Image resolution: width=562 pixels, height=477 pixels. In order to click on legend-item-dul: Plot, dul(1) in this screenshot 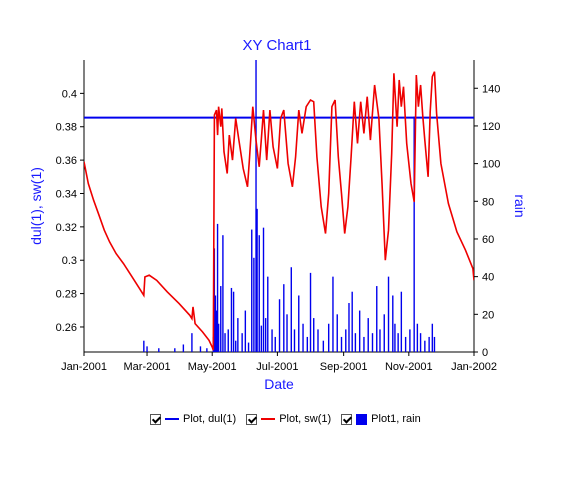, I will do `click(193, 419)`.